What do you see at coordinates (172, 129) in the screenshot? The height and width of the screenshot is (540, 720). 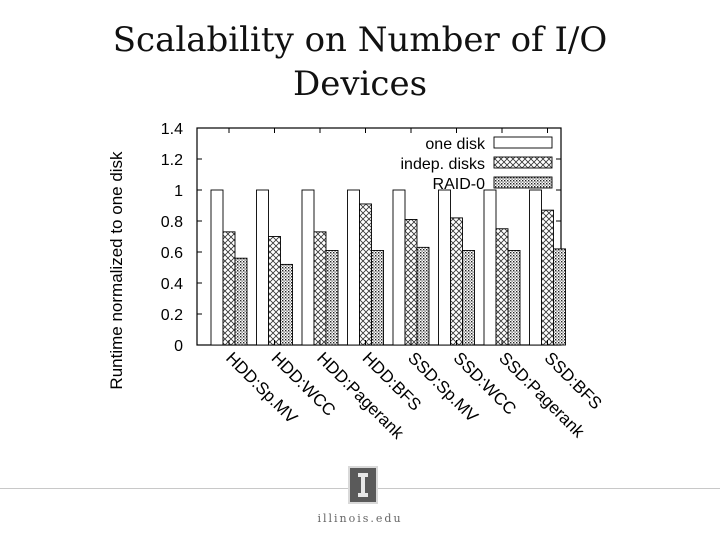 I see `y-tick-label: 1.4` at bounding box center [172, 129].